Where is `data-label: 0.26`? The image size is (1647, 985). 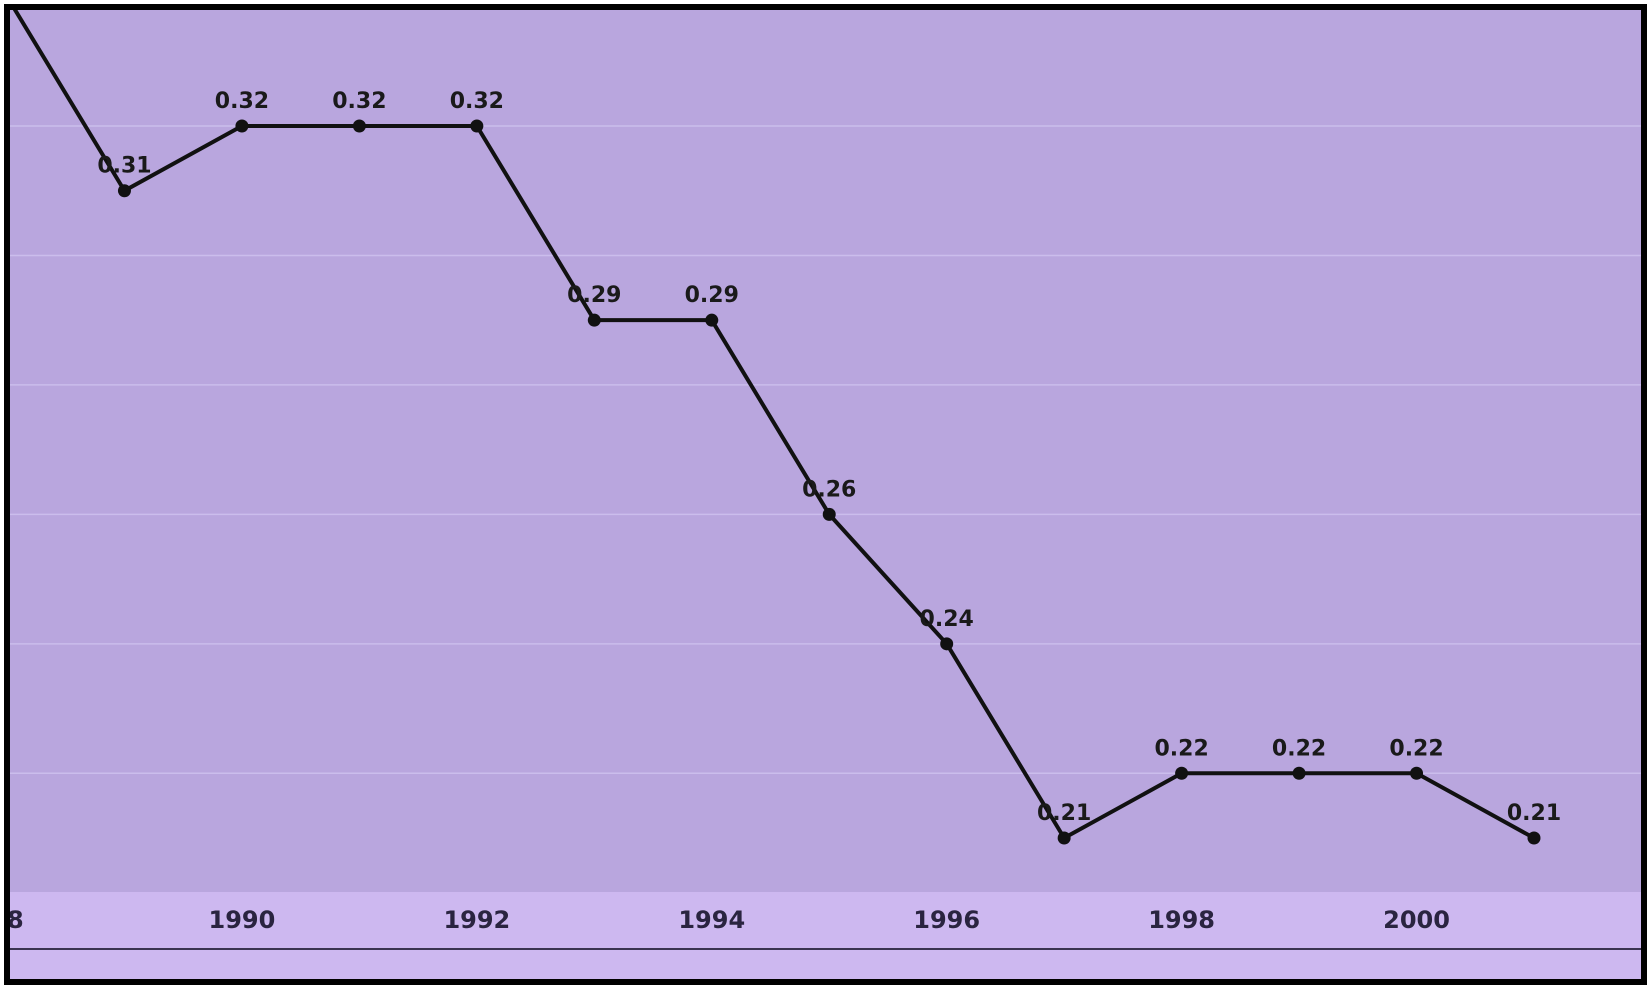 data-label: 0.26 is located at coordinates (829, 489).